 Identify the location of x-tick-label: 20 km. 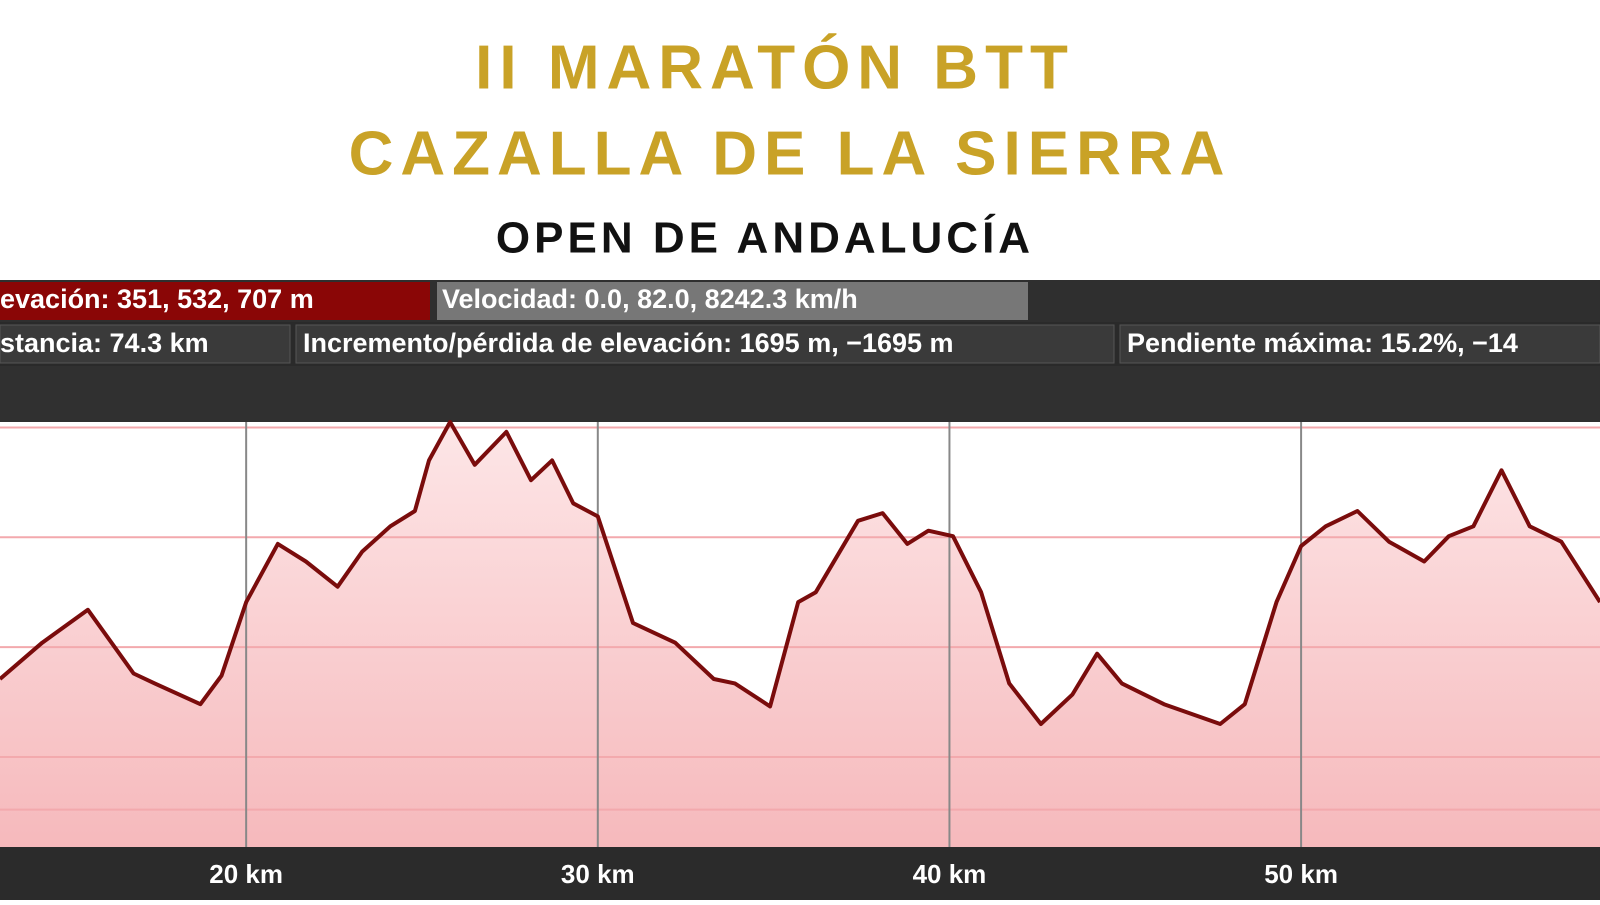
(246, 874).